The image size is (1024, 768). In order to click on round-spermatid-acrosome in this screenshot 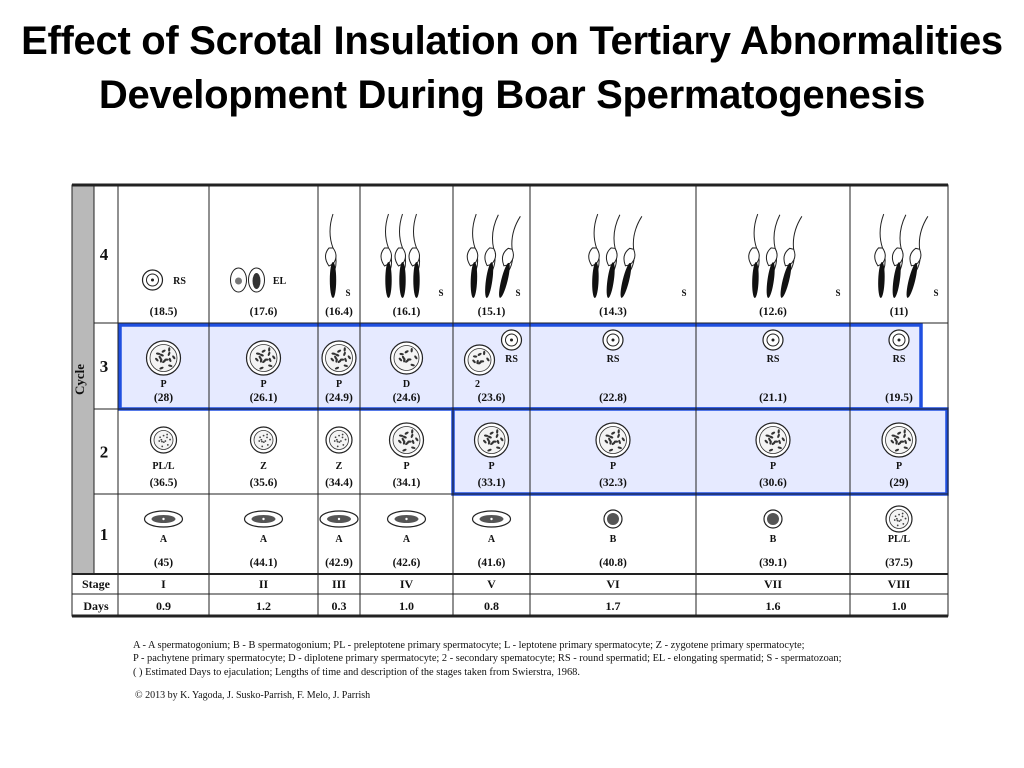, I will do `click(613, 340)`.